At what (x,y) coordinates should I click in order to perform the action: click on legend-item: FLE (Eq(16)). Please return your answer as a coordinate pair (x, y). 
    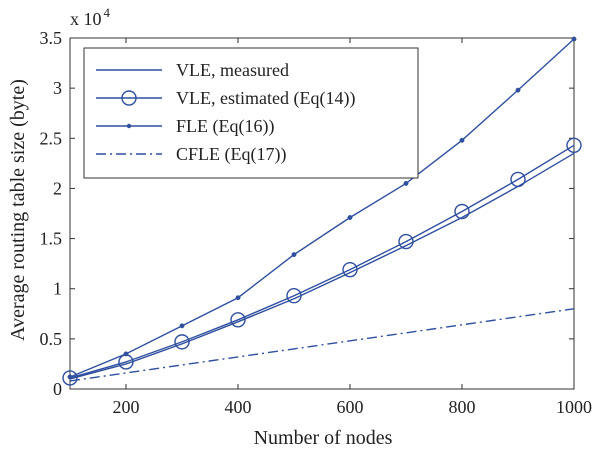
    Looking at the image, I should click on (185, 126).